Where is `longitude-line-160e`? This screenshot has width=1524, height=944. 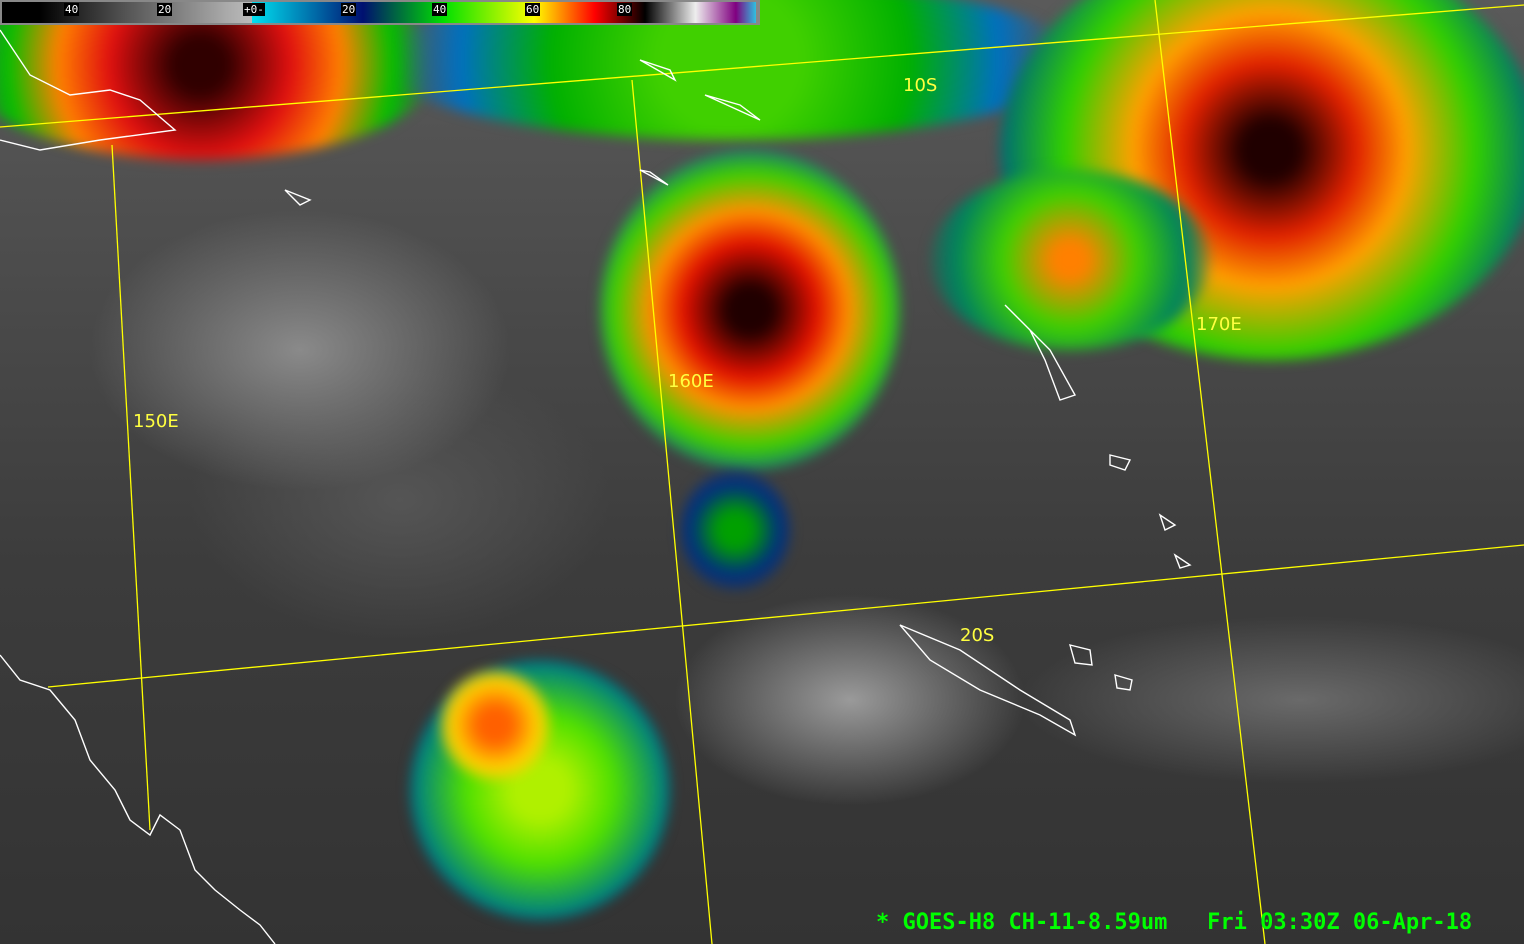
longitude-line-160e is located at coordinates (672, 511).